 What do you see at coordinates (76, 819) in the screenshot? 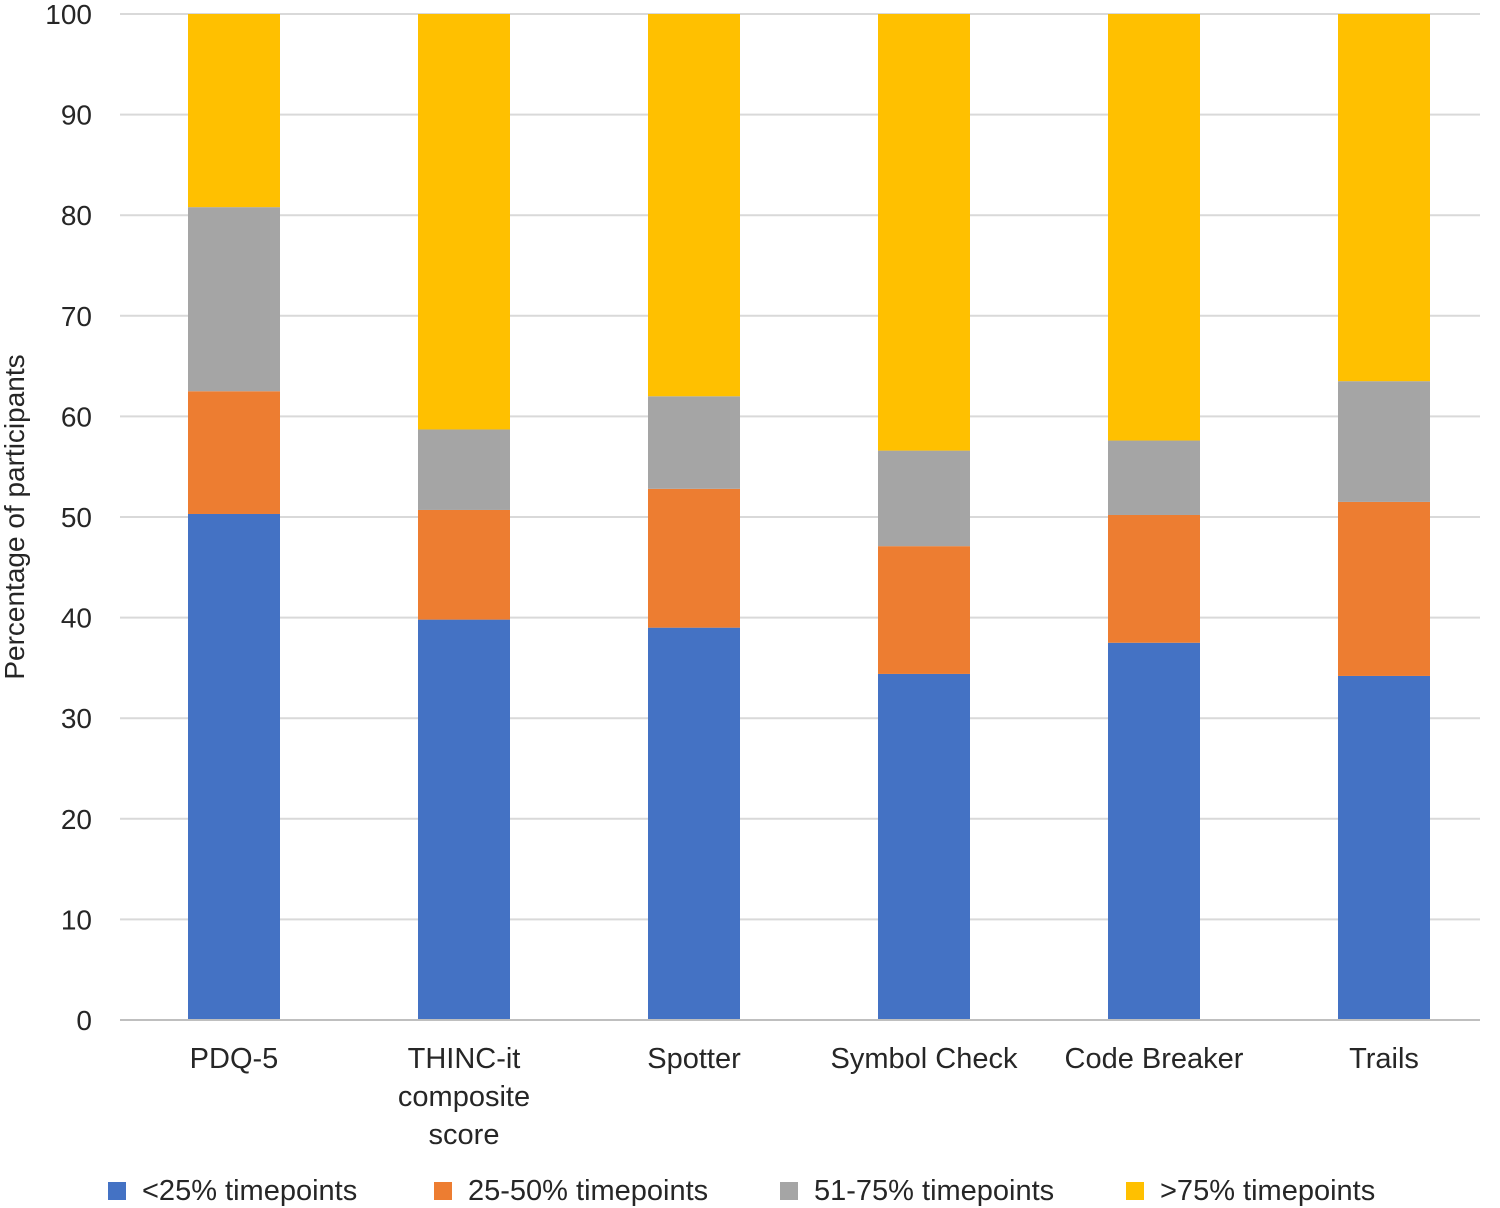
I see `y-tick-label: 20` at bounding box center [76, 819].